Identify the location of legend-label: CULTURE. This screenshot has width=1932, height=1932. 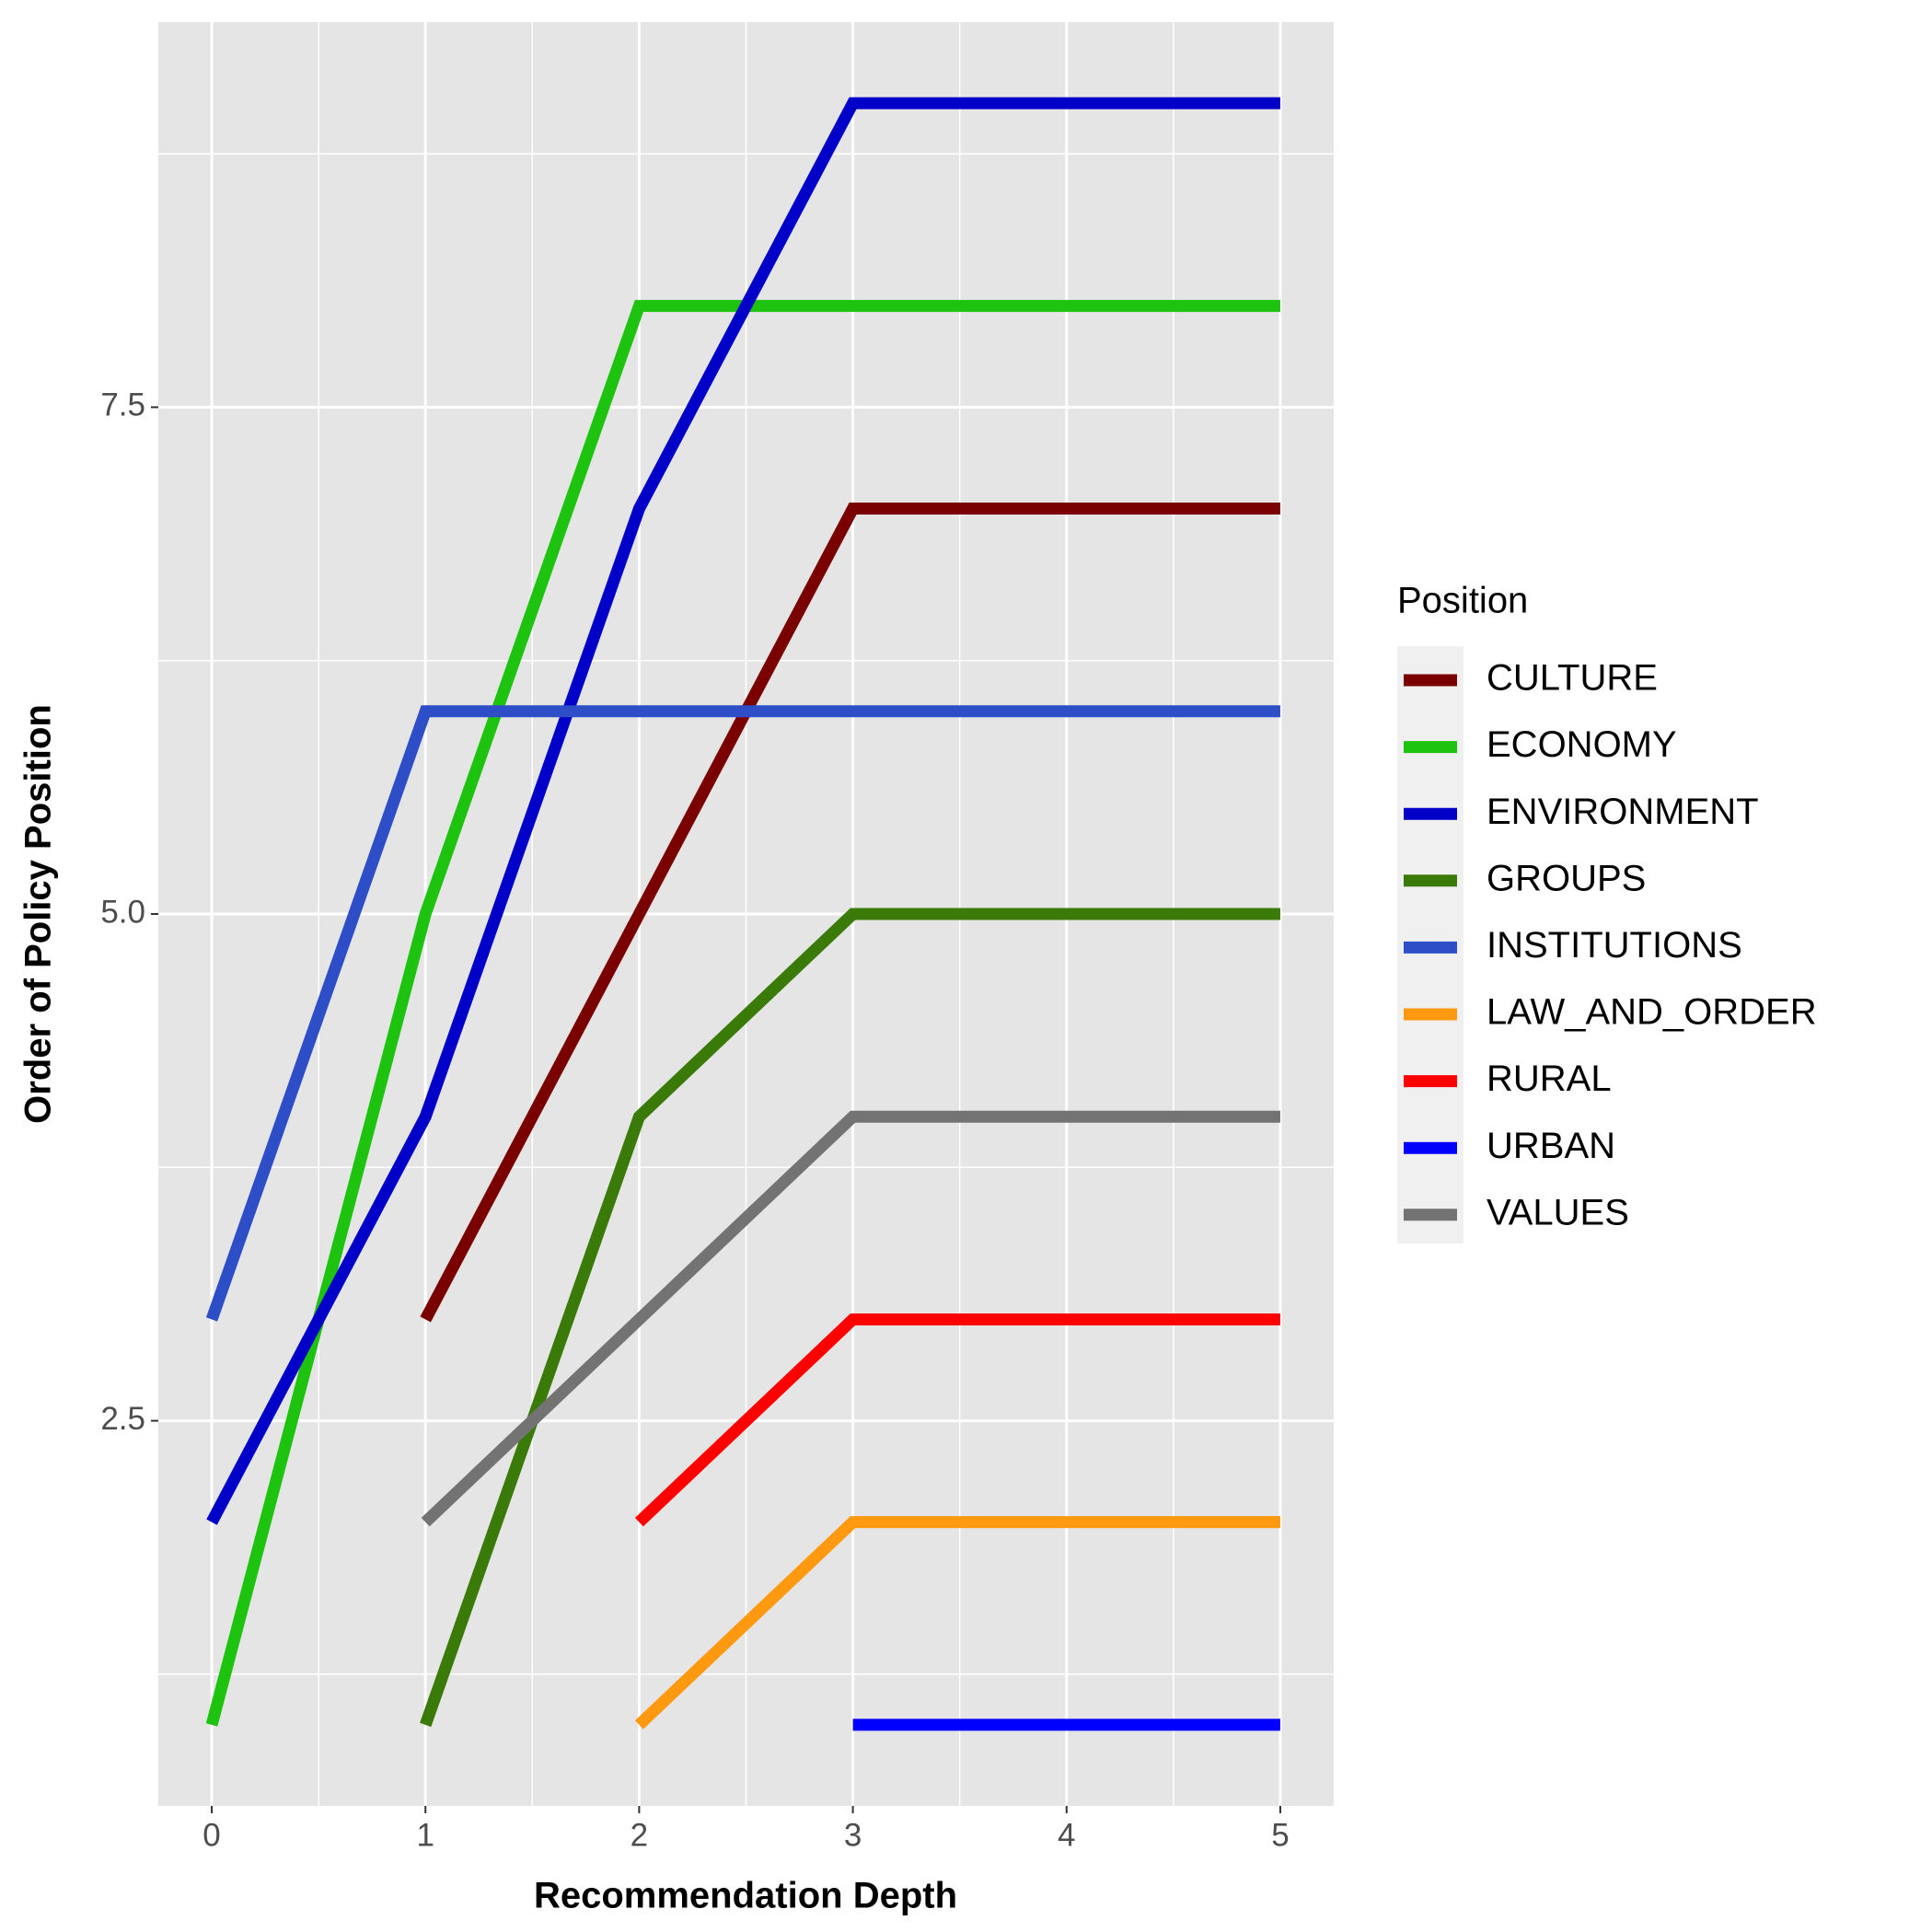
(1573, 679).